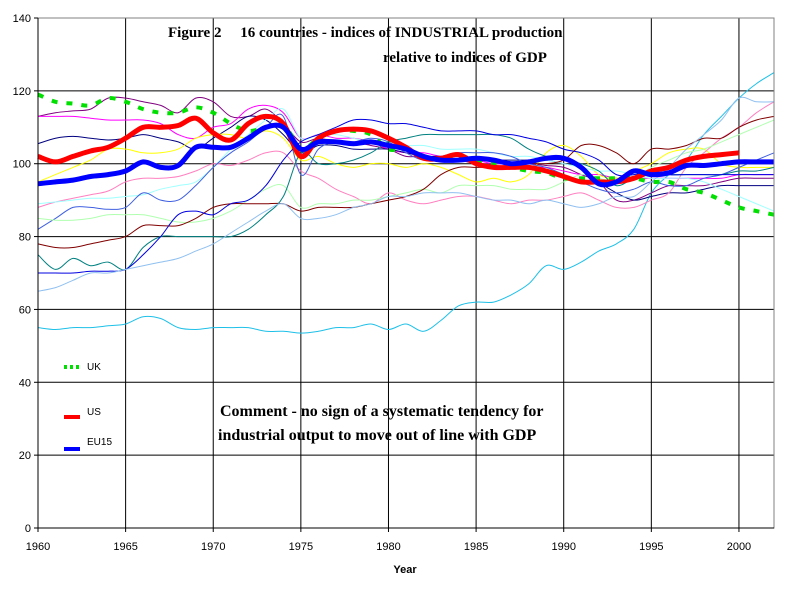 The width and height of the screenshot is (800, 600). I want to click on x-tick-label: 2000, so click(739, 547).